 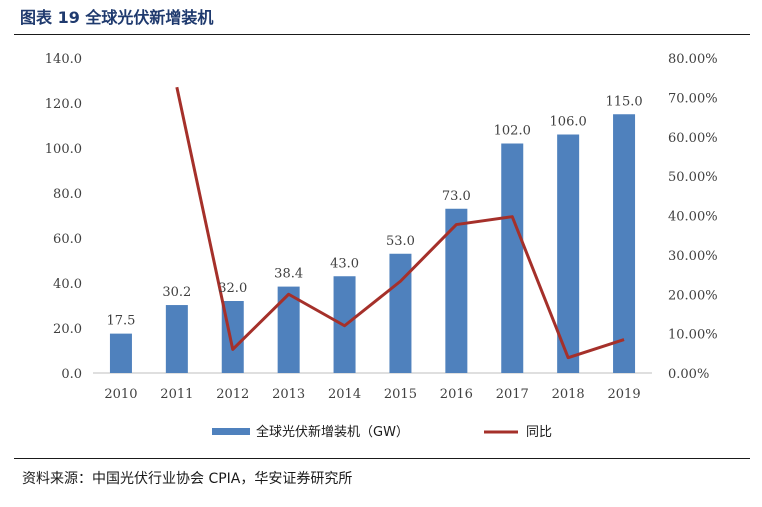 What do you see at coordinates (624, 394) in the screenshot?
I see `x-axis-tick-label: 2019` at bounding box center [624, 394].